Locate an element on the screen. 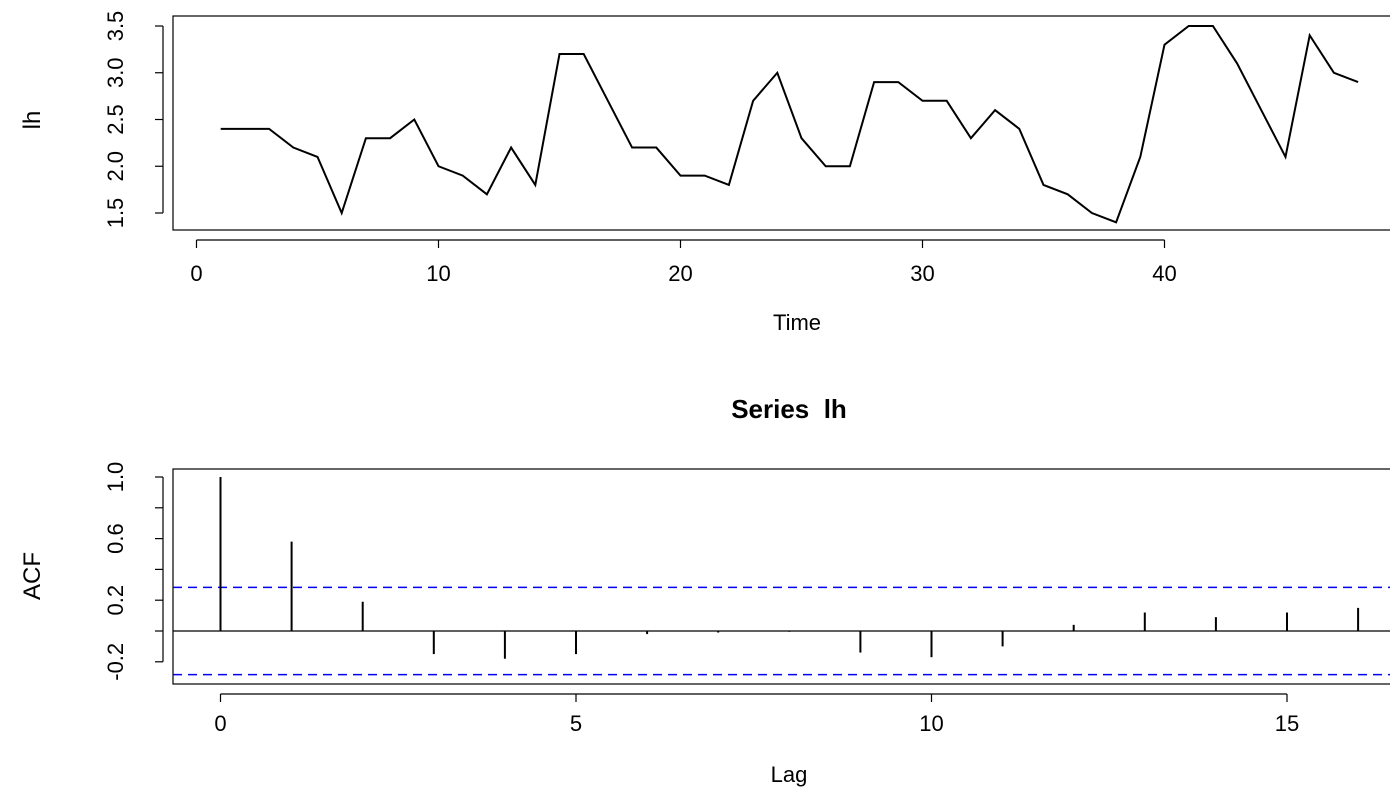  y-tick-label: 2.5 is located at coordinates (115, 119).